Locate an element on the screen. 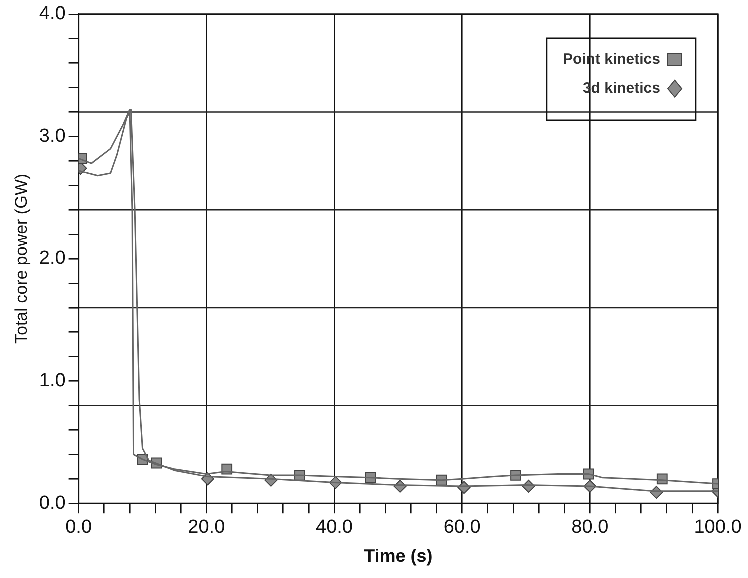  x-tick-label: 0.0 is located at coordinates (79, 527).